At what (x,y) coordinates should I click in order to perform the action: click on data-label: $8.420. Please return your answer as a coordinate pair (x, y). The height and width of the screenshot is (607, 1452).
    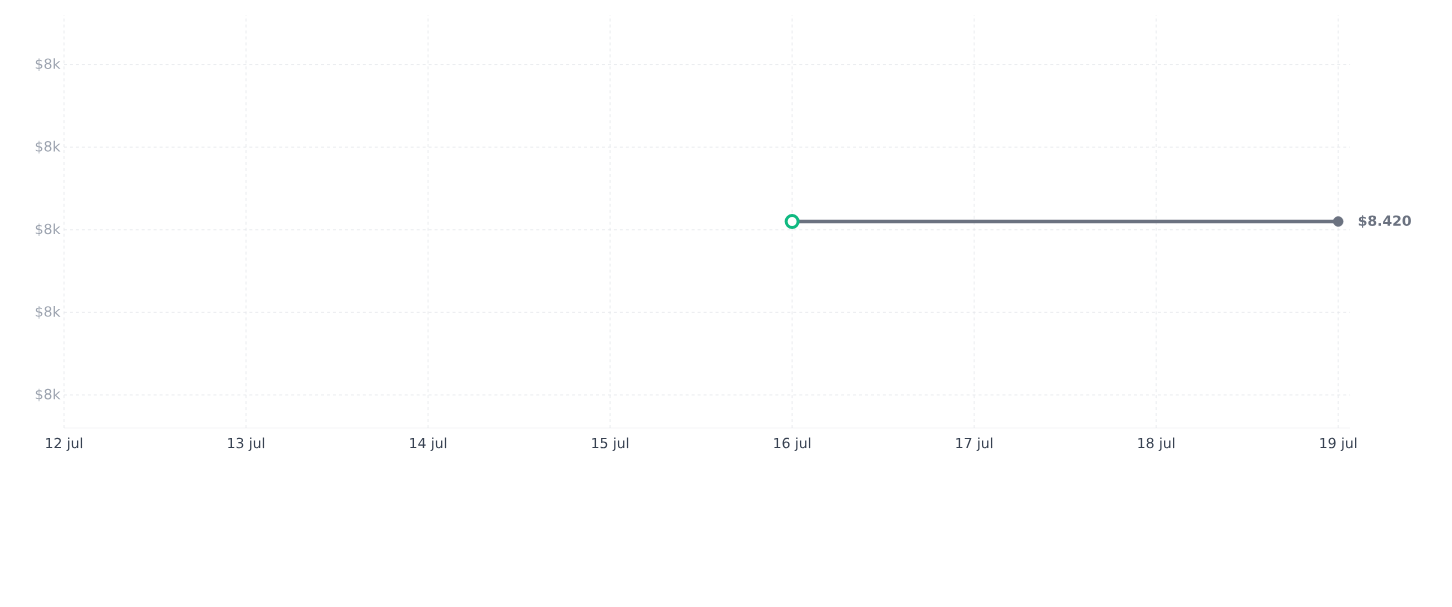
    Looking at the image, I should click on (1384, 221).